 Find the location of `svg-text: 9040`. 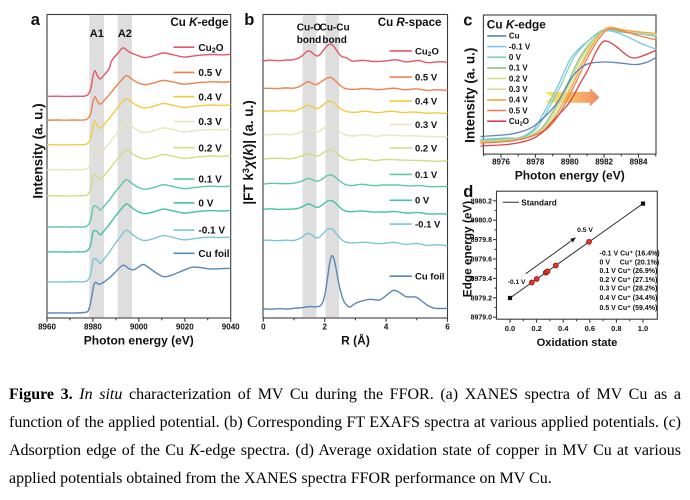

svg-text: 9040 is located at coordinates (231, 326).